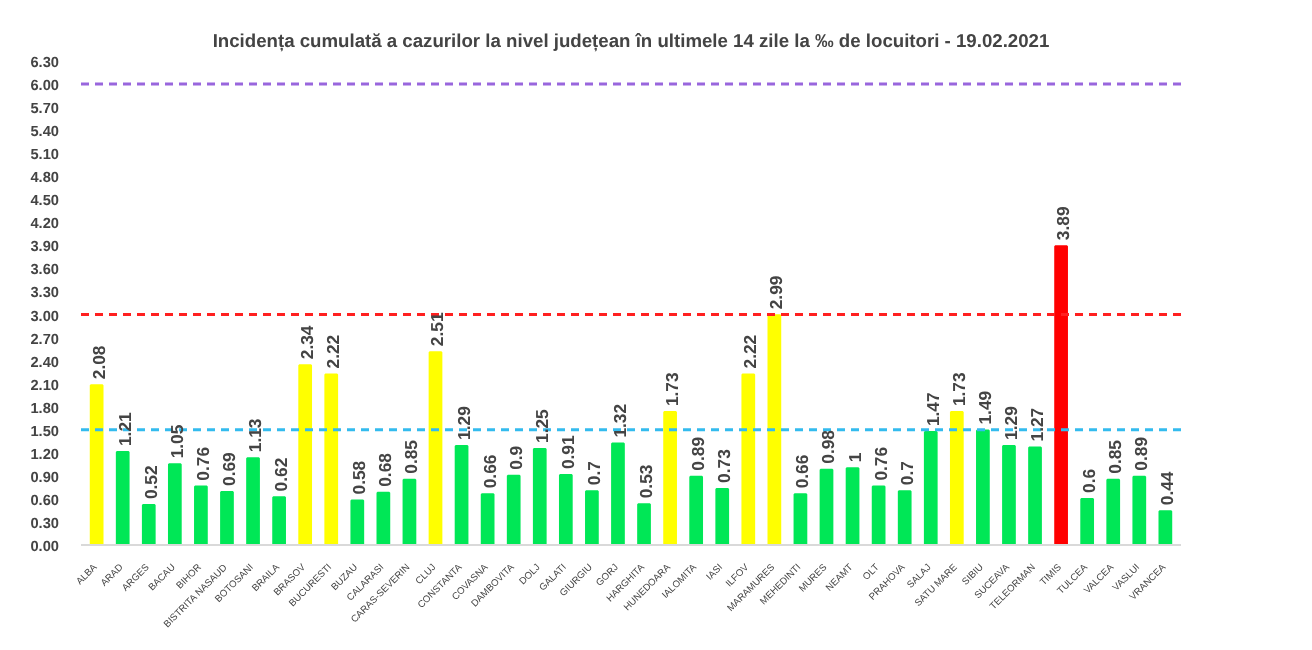 The width and height of the screenshot is (1312, 650). I want to click on data-label: 0.9, so click(515, 457).